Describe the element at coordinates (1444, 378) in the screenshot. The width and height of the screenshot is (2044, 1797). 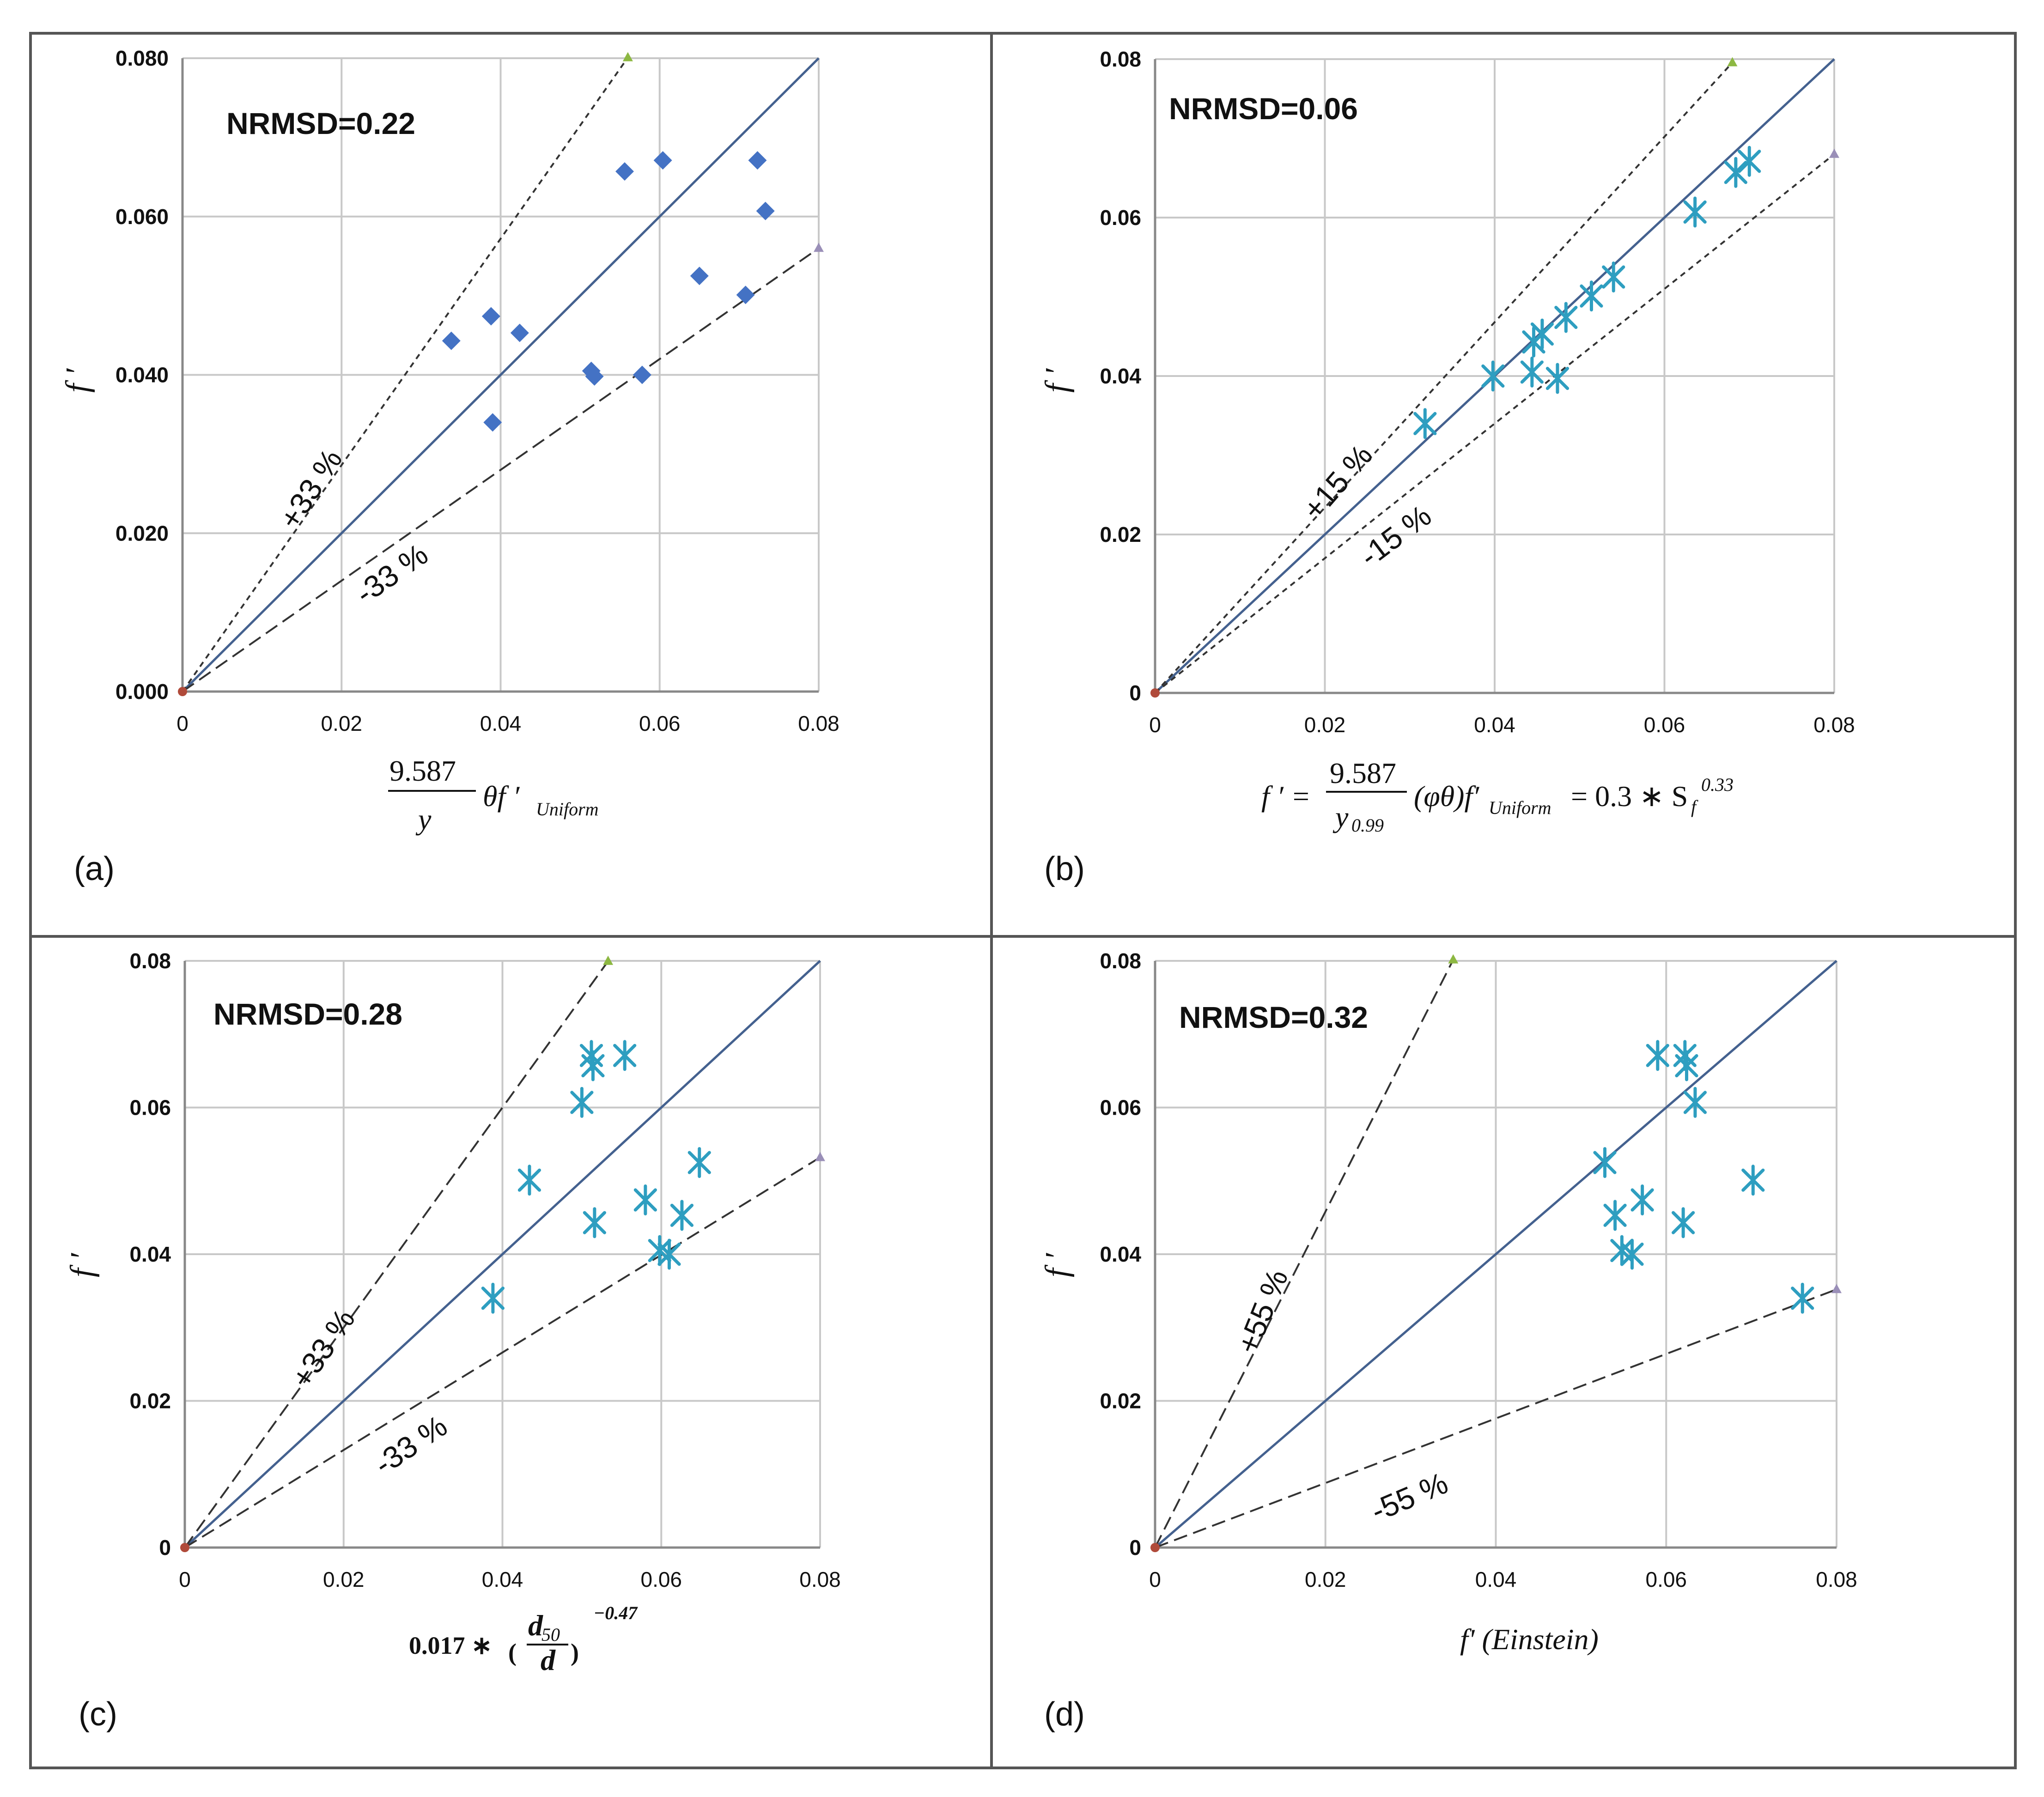
I see `band-line-upper-b` at that location.